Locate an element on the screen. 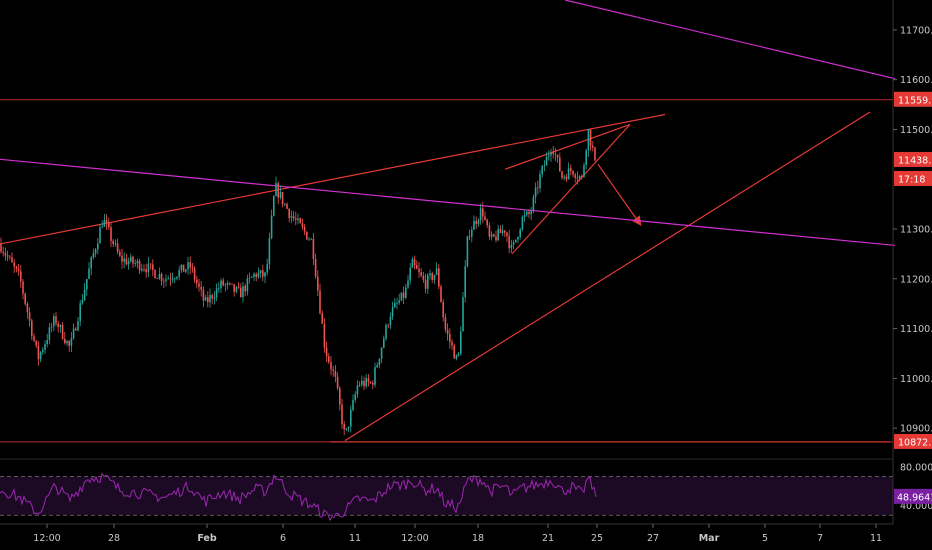 Image resolution: width=932 pixels, height=550 pixels. drawing-wedge-lower is located at coordinates (571, 189).